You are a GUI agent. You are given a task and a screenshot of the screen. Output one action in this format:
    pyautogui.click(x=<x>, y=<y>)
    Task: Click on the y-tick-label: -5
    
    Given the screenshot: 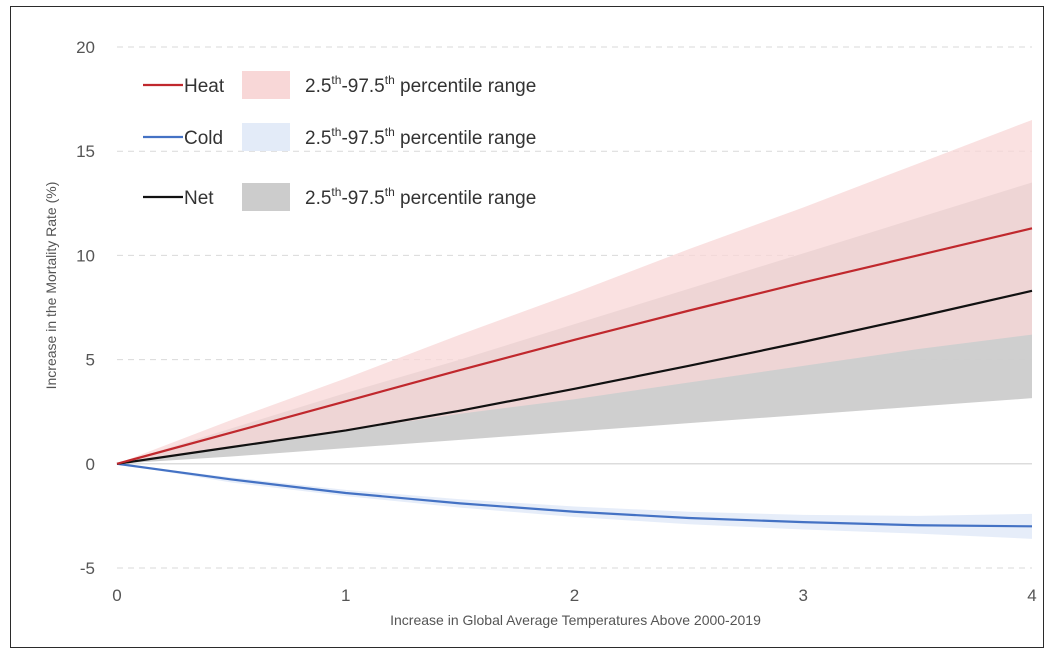 What is the action you would take?
    pyautogui.click(x=87, y=568)
    